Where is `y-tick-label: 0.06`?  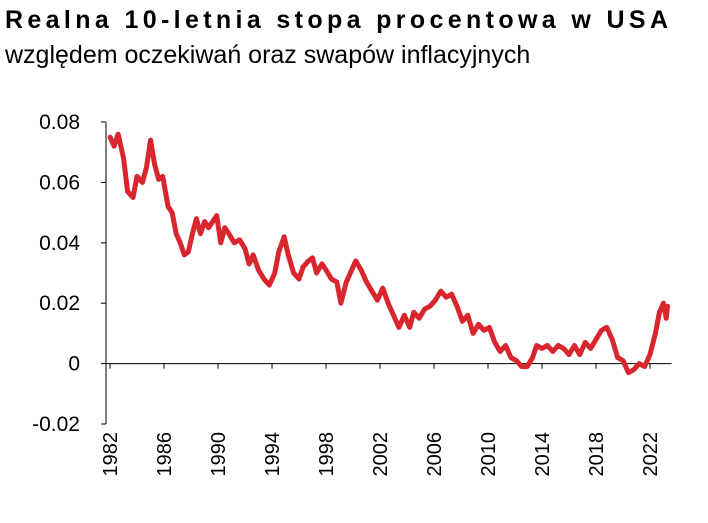
y-tick-label: 0.06 is located at coordinates (59, 182).